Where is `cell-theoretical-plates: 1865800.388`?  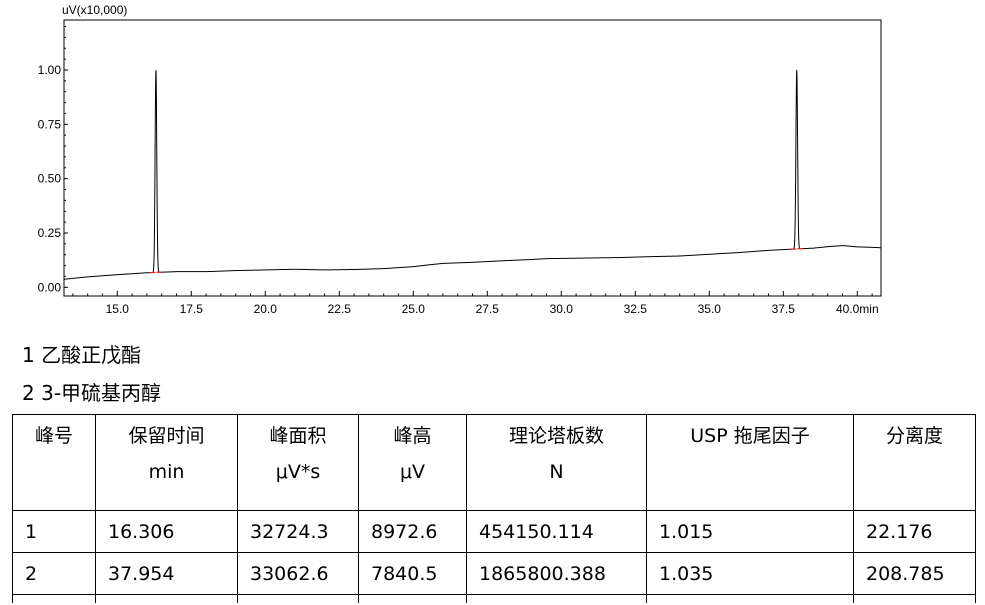 cell-theoretical-plates: 1865800.388 is located at coordinates (556, 573).